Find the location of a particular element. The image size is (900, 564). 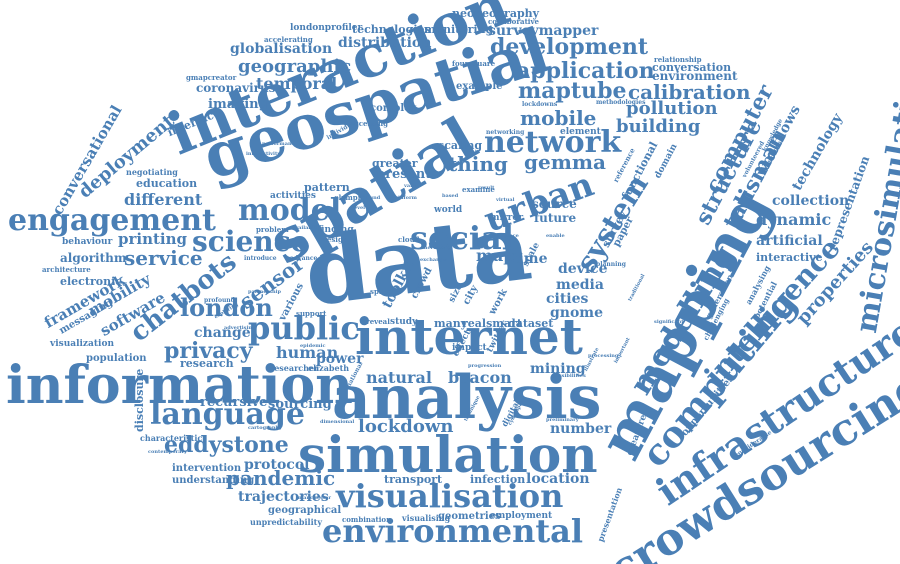

word-coronavirus: coronavirus is located at coordinates (236, 88).